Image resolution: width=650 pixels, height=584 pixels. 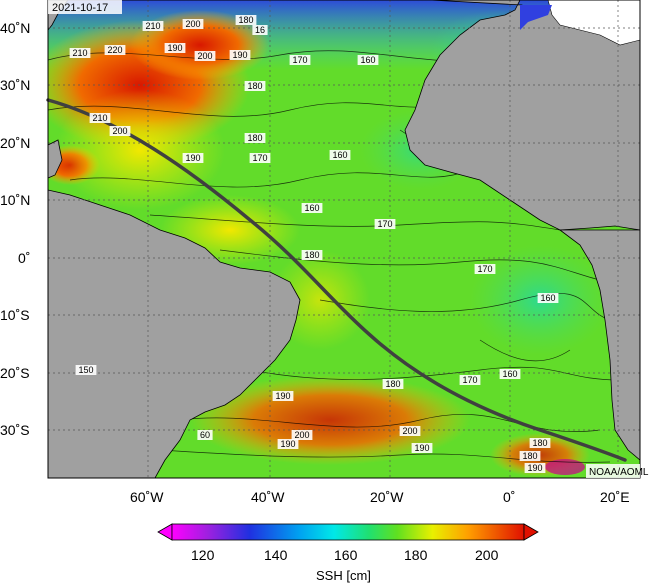 What do you see at coordinates (15, 229) in the screenshot?
I see `latitude-labels: 40˚N 30˚N 20˚N 10˚N 0˚ 10˚S 20˚S 30˚S` at bounding box center [15, 229].